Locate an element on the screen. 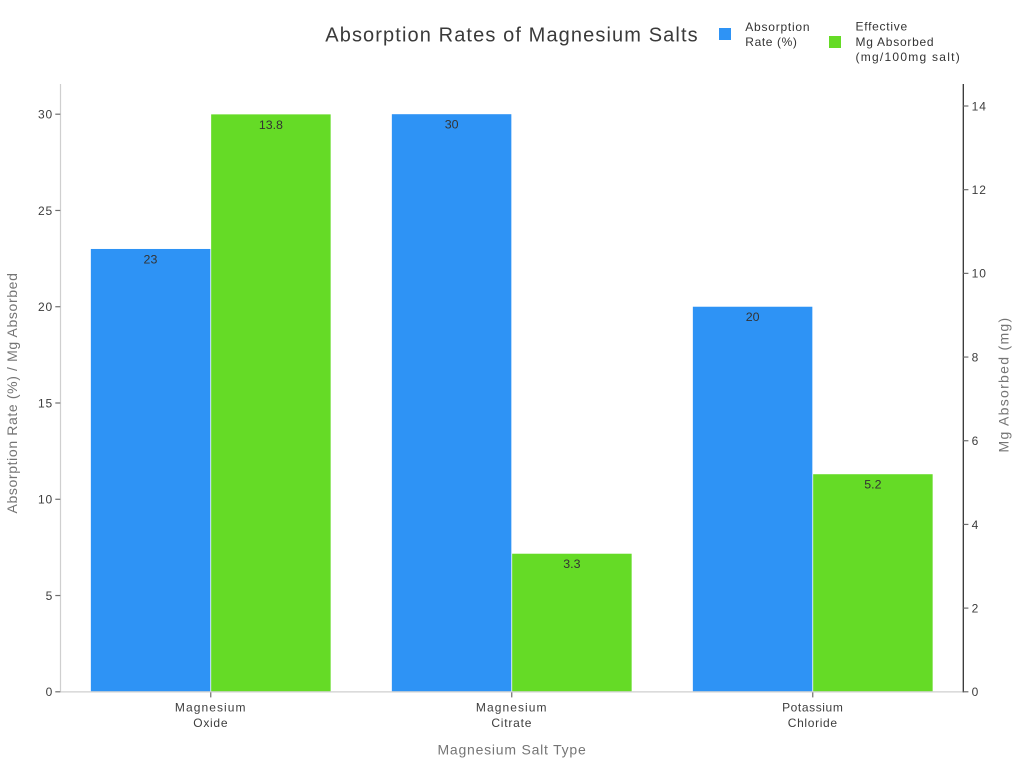  svg-text: Chloride is located at coordinates (813, 723).